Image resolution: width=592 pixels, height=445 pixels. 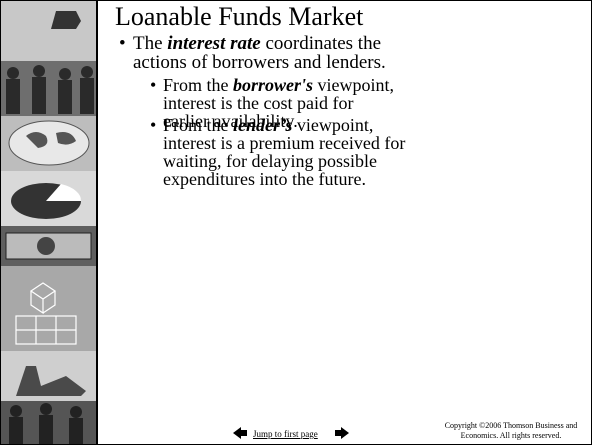 I want to click on globe, so click(x=49, y=143).